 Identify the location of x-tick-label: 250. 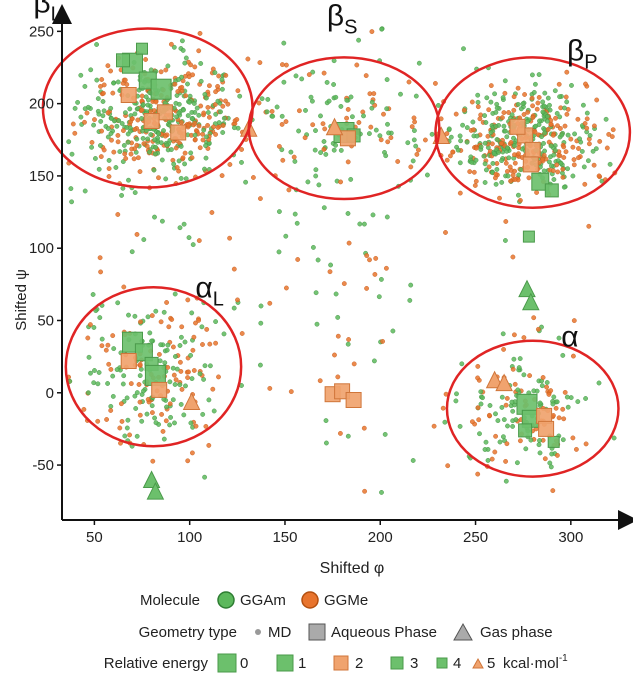
(475, 537).